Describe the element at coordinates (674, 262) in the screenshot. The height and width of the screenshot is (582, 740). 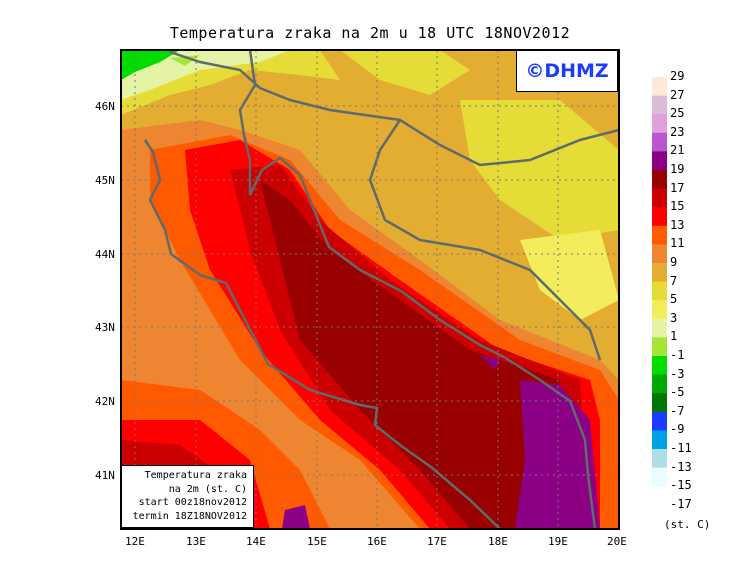
I see `legend-label: 9` at that location.